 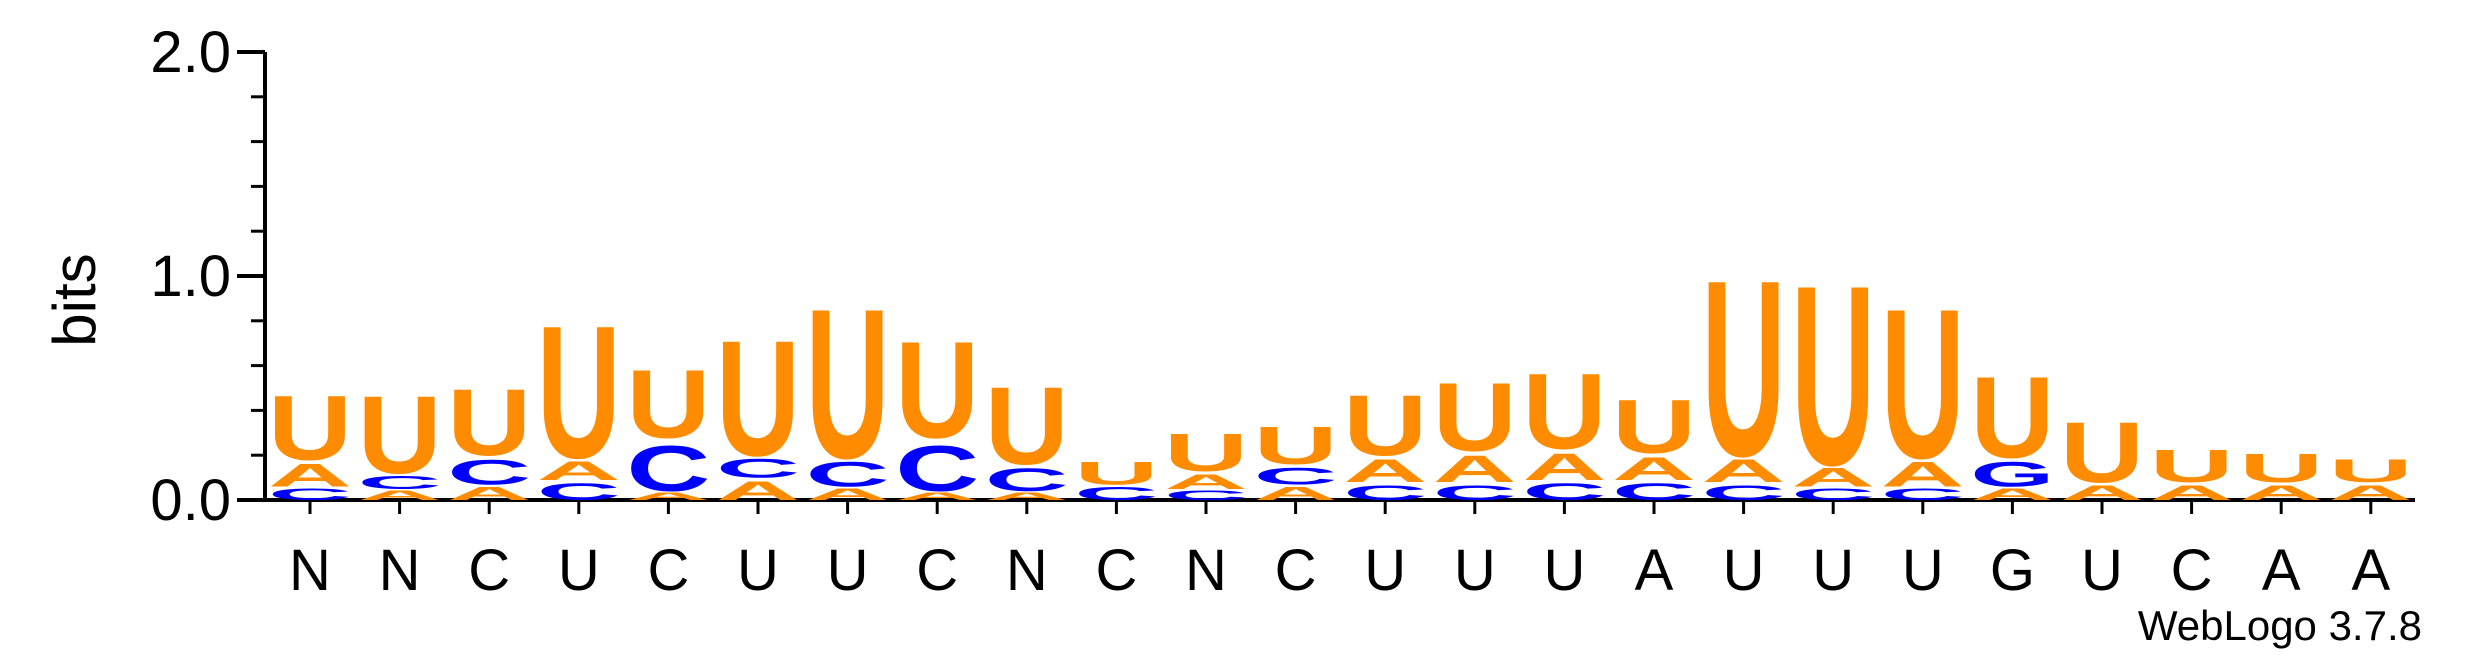 I want to click on x-tick-label: G, so click(x=2012, y=570).